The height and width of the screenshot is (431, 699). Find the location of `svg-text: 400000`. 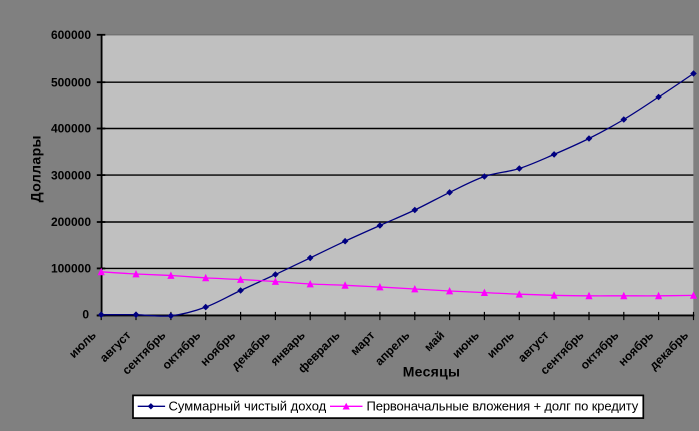

svg-text: 400000 is located at coordinates (71, 129).